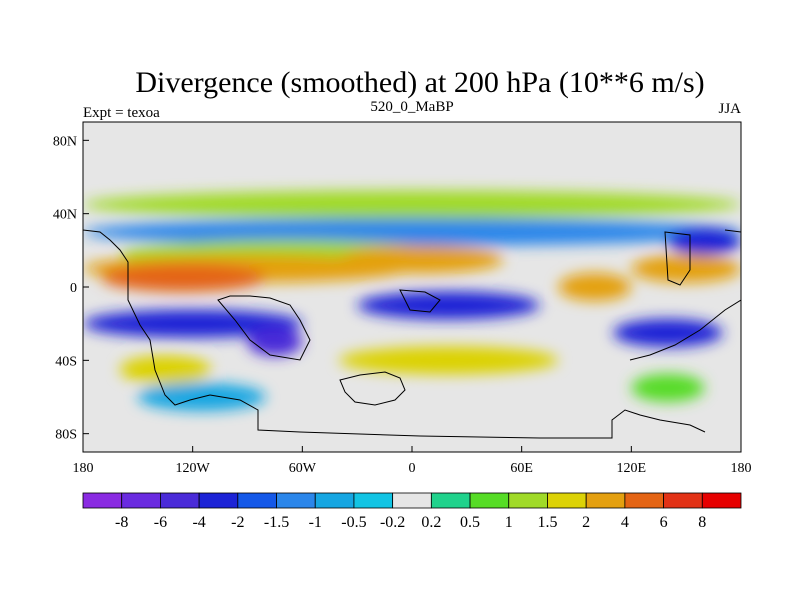 The width and height of the screenshot is (800, 600). What do you see at coordinates (457, 416) in the screenshot?
I see `coastline-south` at bounding box center [457, 416].